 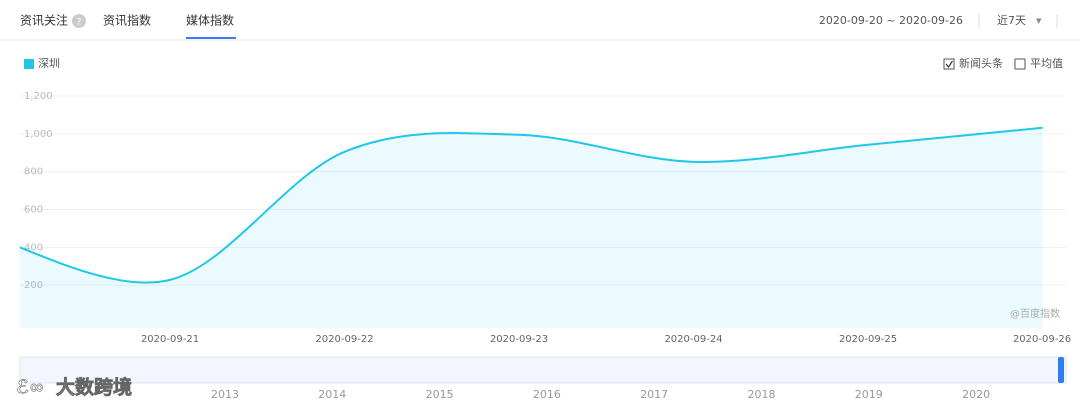 What do you see at coordinates (225, 394) in the screenshot?
I see `timeline-year: 2013` at bounding box center [225, 394].